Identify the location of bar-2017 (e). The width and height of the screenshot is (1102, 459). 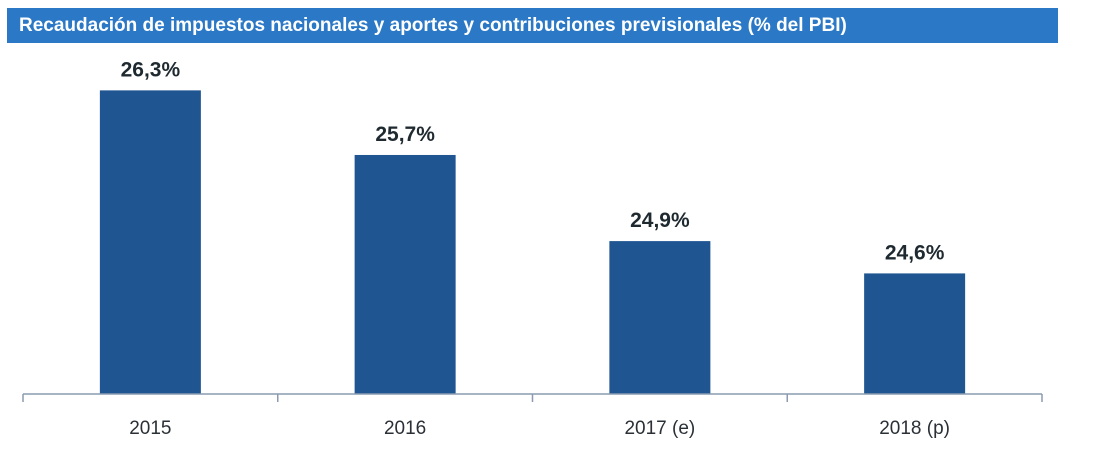
(660, 317).